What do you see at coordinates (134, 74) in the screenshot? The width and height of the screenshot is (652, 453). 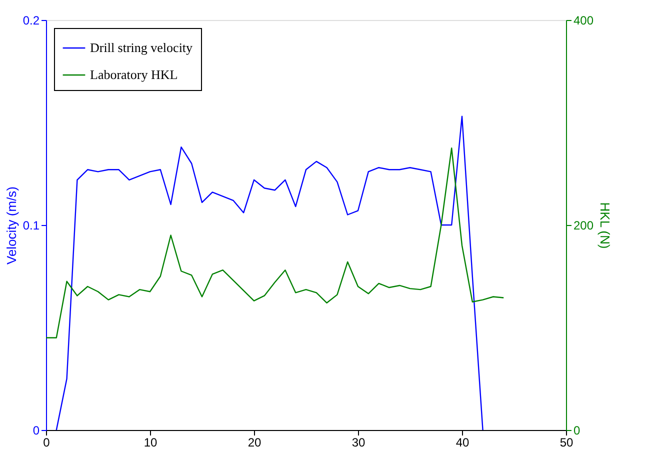 I see `legend-label: Laboratory HKL` at bounding box center [134, 74].